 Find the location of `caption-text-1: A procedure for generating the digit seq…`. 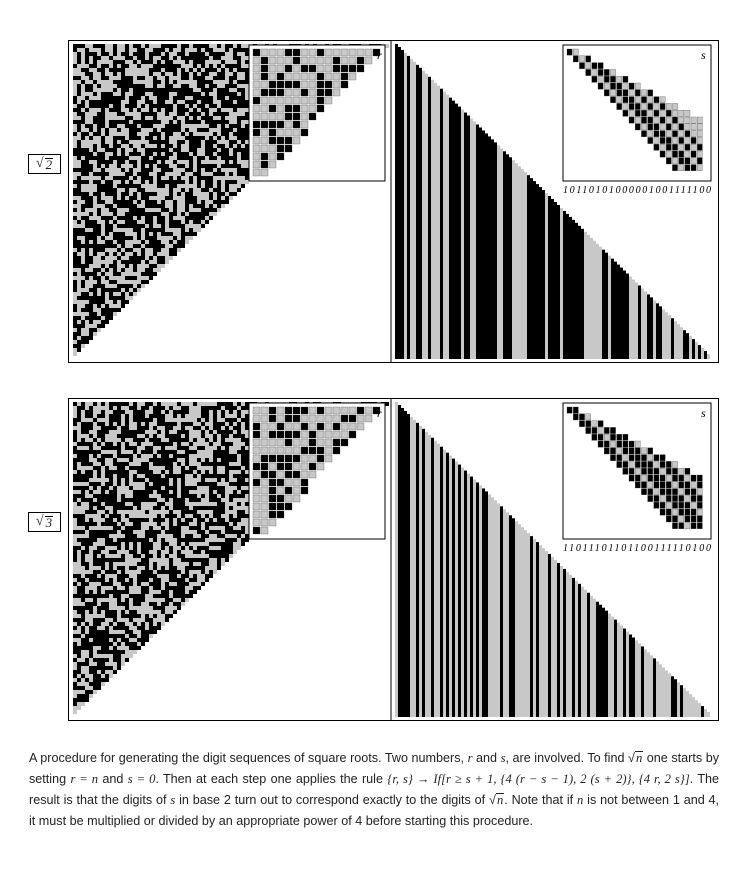

caption-text-1: A procedure for generating the digit seq… is located at coordinates (247, 758).